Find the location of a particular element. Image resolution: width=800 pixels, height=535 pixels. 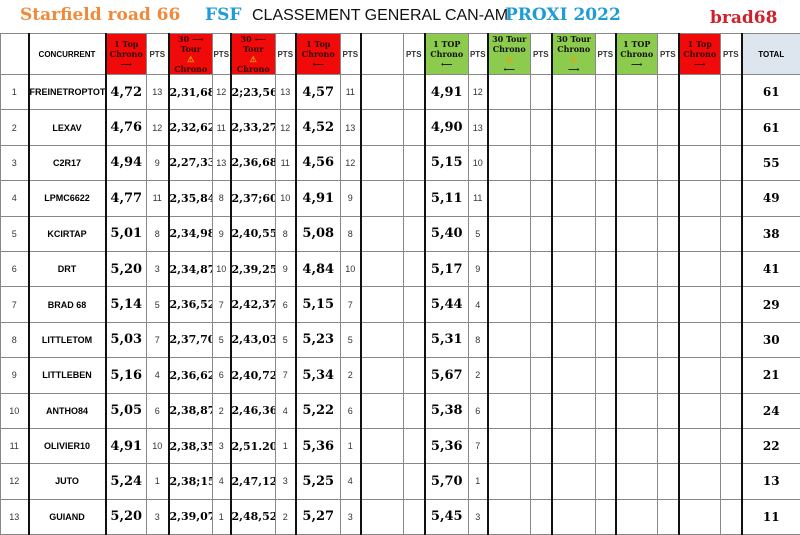

time-cell: 4,77 is located at coordinates (126, 198).